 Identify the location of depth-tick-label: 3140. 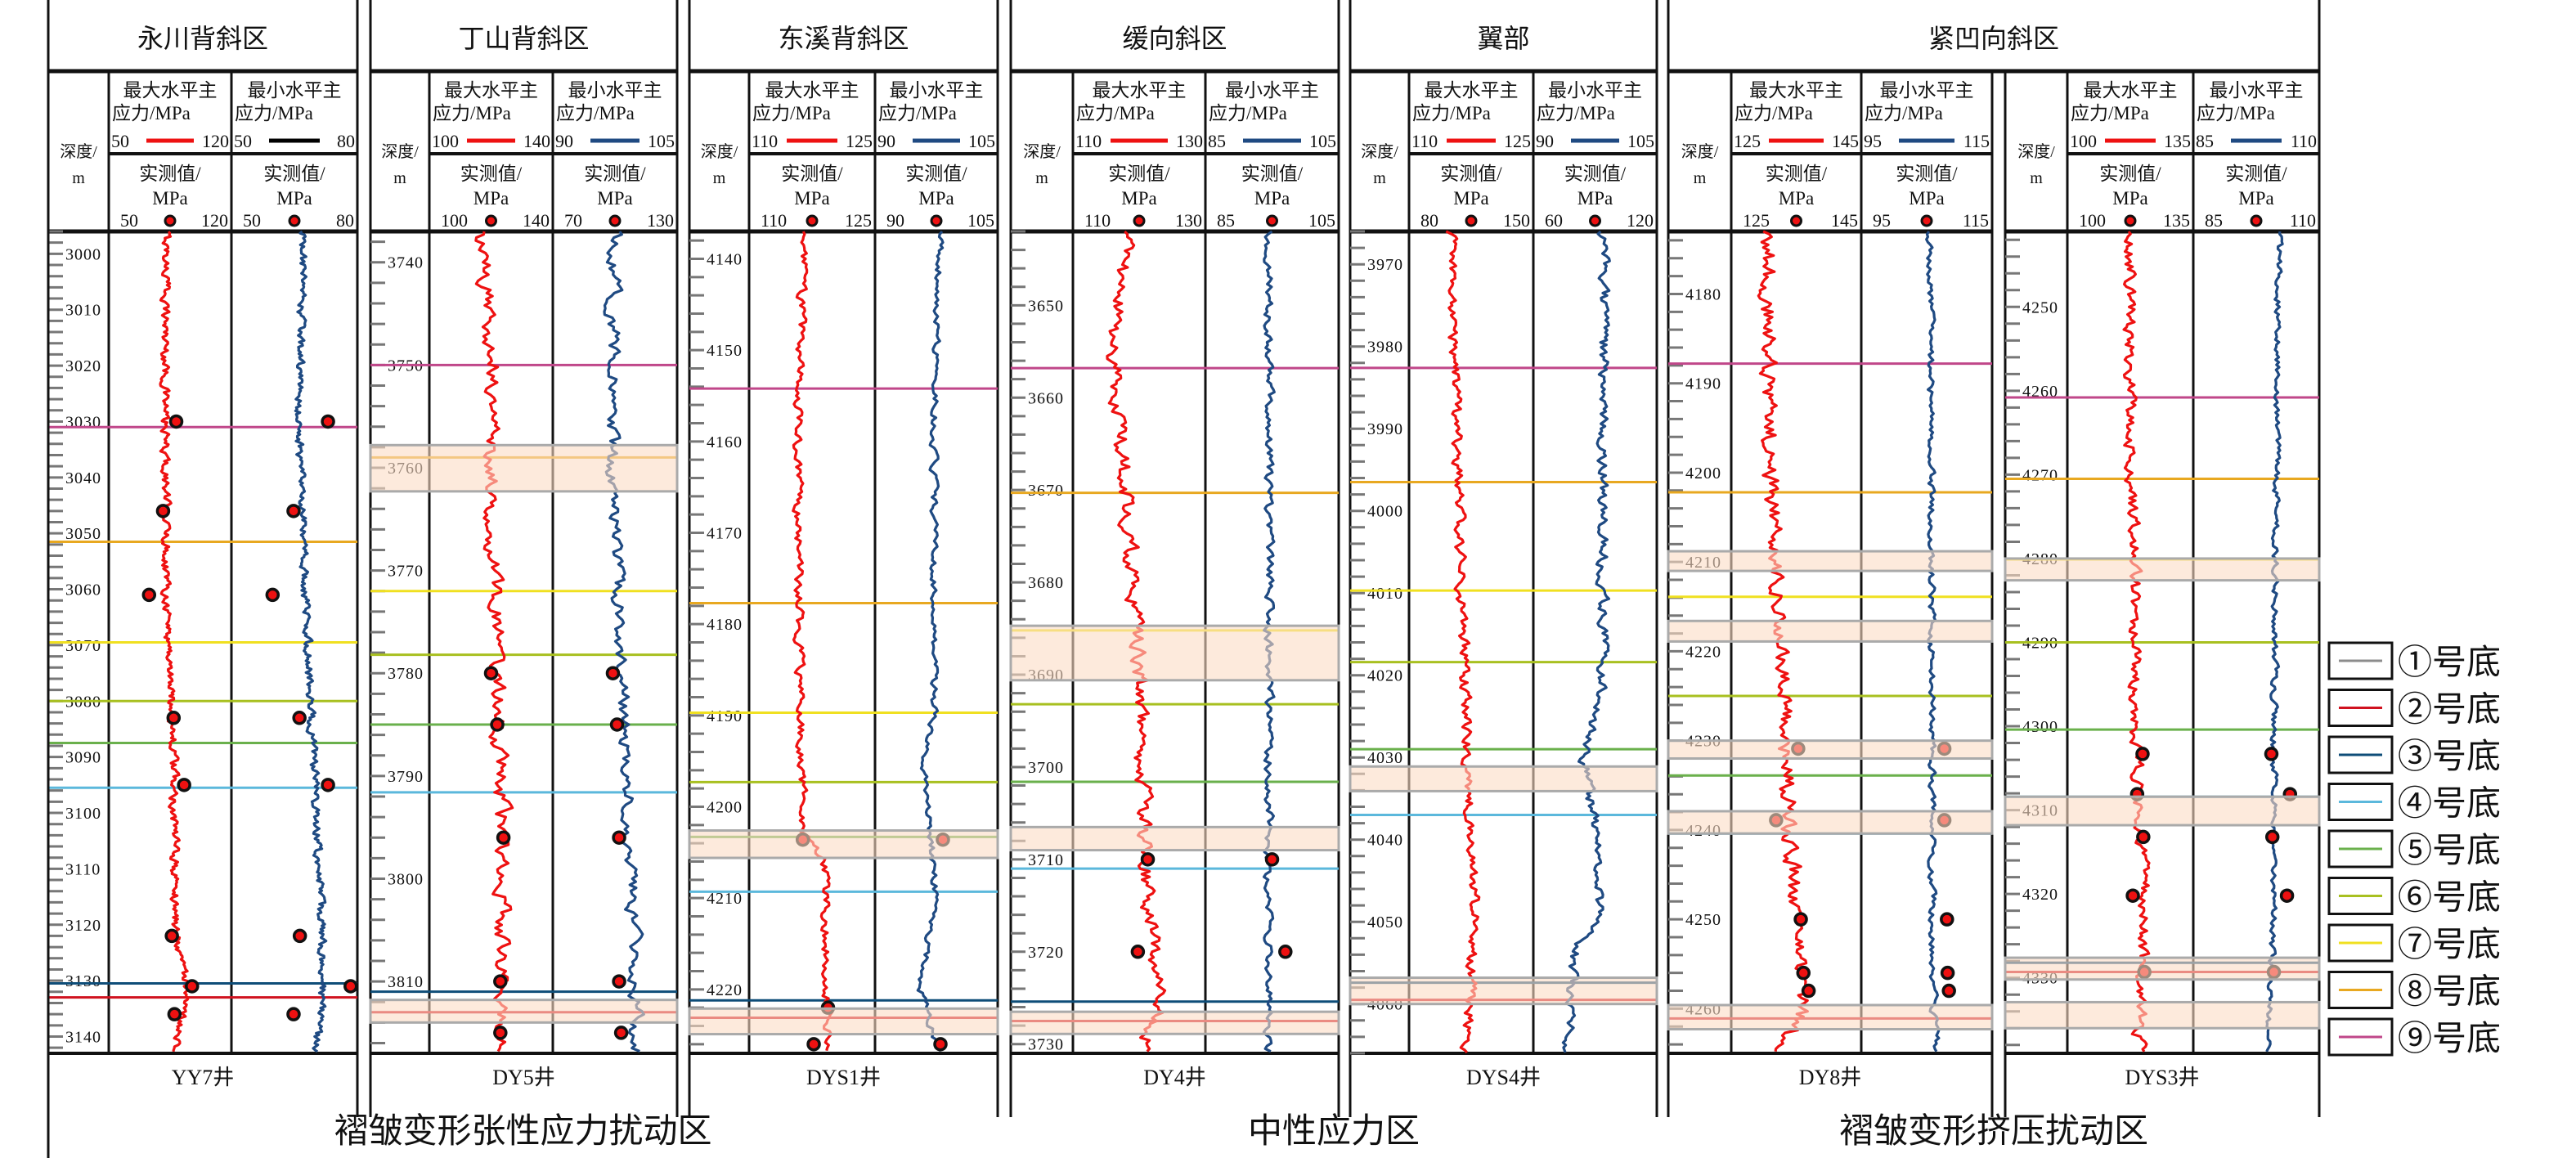
(83, 1037).